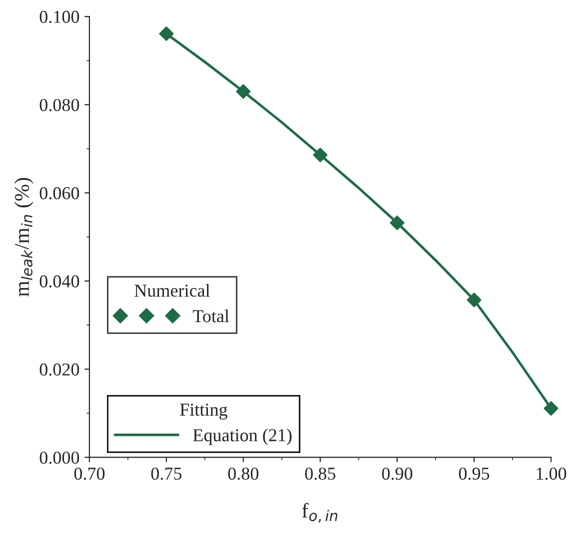  Describe the element at coordinates (474, 474) in the screenshot. I see `x-tick-label: 0.95` at that location.